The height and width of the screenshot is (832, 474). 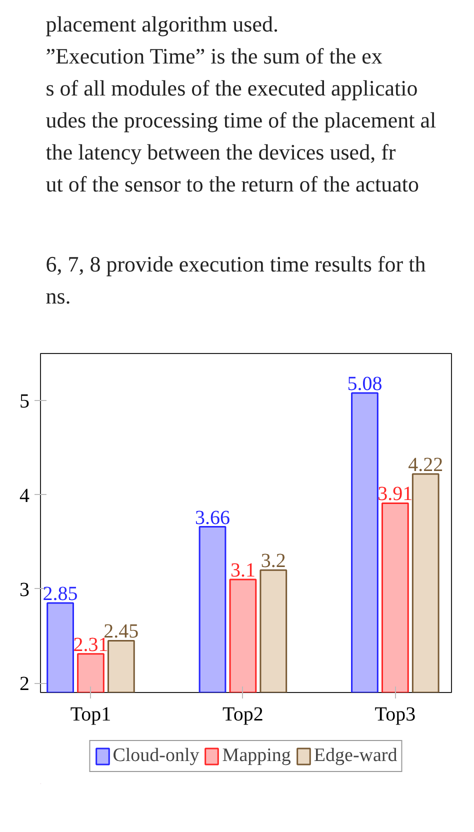 What do you see at coordinates (156, 756) in the screenshot?
I see `legend-label: Cloud-only` at bounding box center [156, 756].